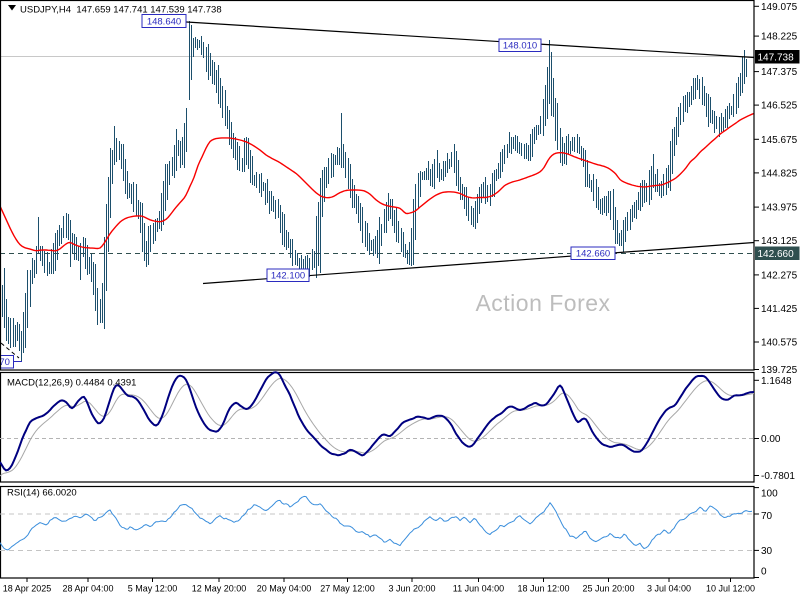 This screenshot has width=800, height=605. I want to click on svg-text: 70, so click(767, 516).